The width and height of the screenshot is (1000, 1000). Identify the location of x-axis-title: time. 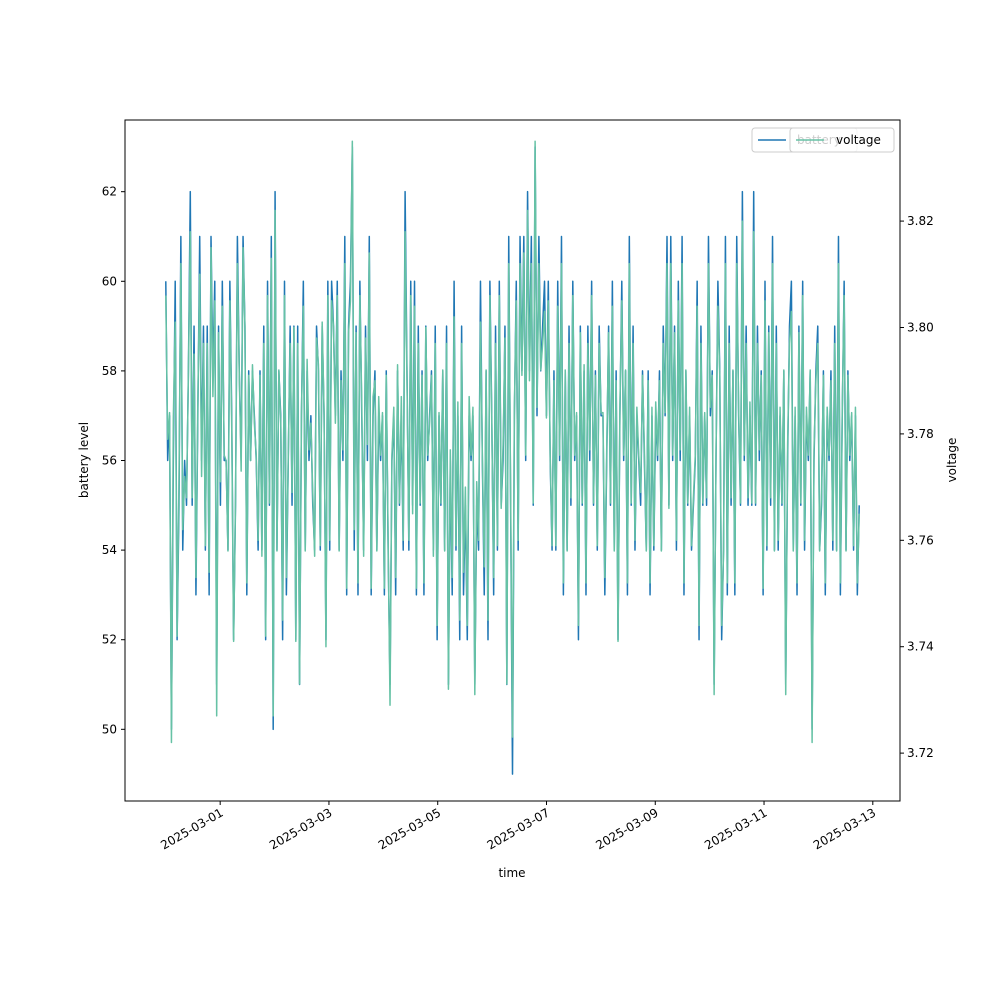
(511, 873).